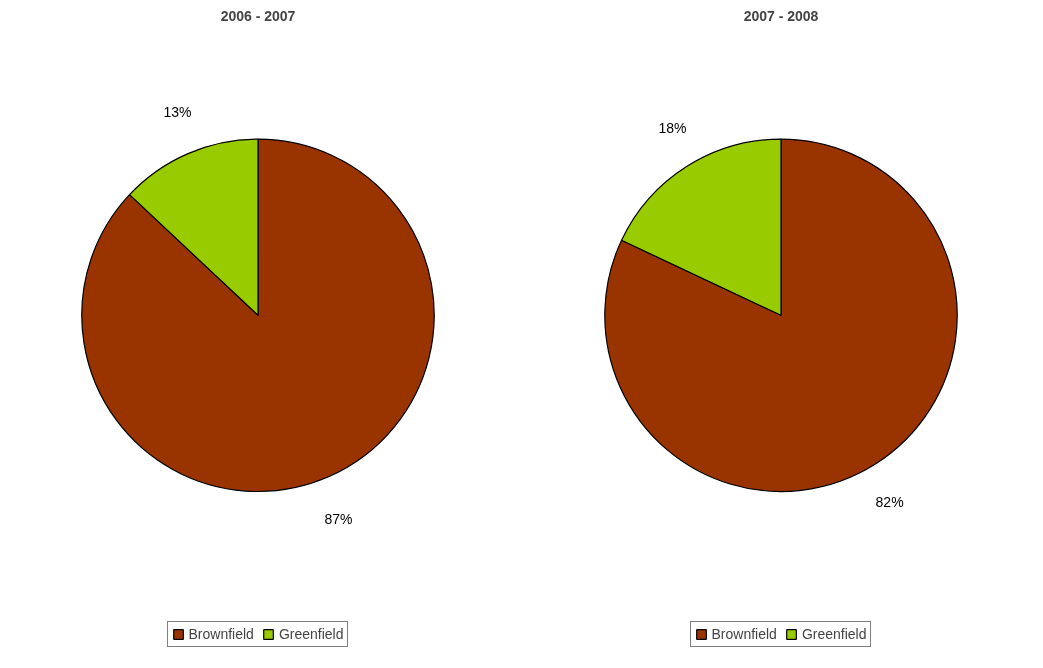  I want to click on data-label: 87%, so click(338, 518).